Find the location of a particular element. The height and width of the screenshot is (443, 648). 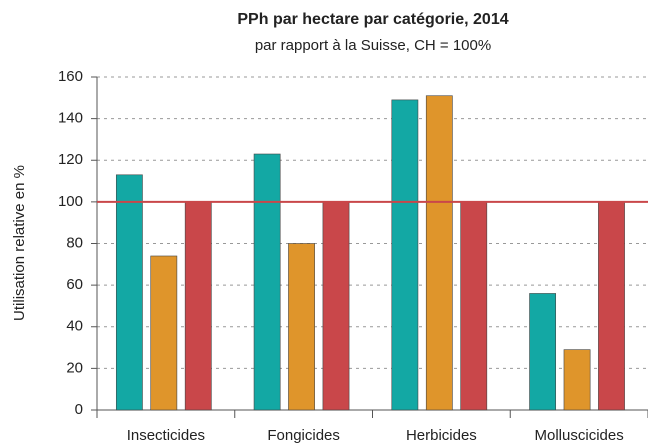

y-tick-label: 160 is located at coordinates (70, 76).